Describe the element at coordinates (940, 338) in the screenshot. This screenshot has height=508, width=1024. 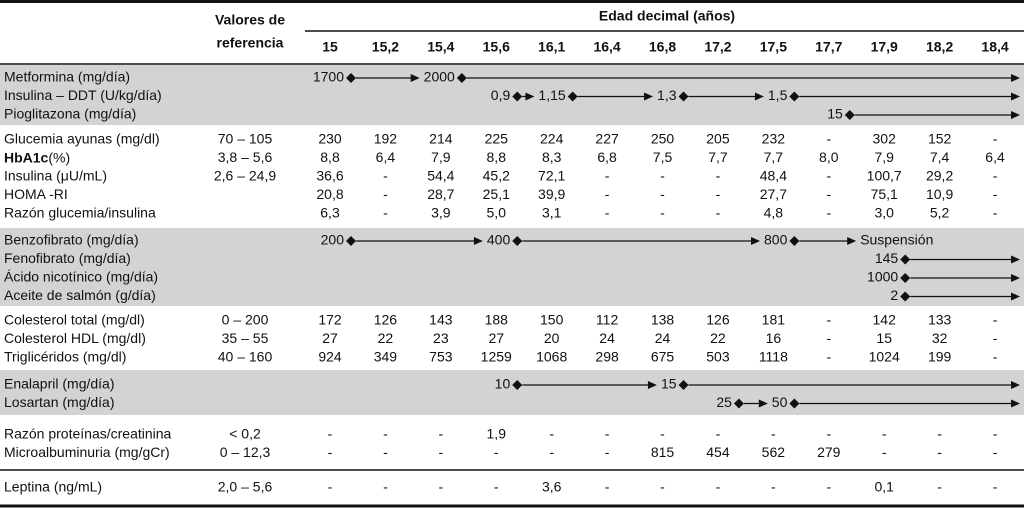
I see `cell-value: 32` at that location.